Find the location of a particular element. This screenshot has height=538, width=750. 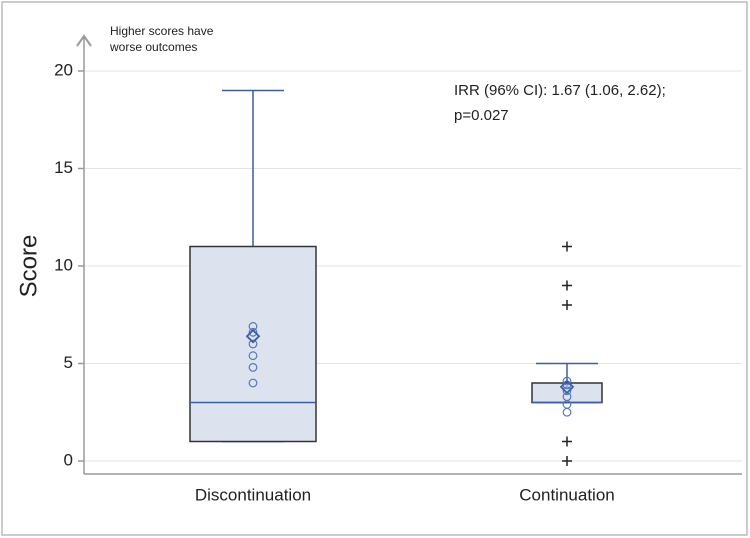

y-tick-label: 15 is located at coordinates (63, 167).